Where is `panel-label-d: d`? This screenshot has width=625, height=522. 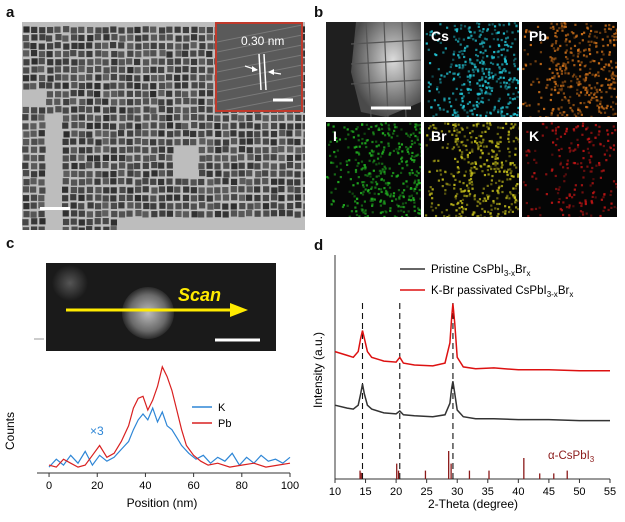 panel-label-d: d is located at coordinates (319, 245).